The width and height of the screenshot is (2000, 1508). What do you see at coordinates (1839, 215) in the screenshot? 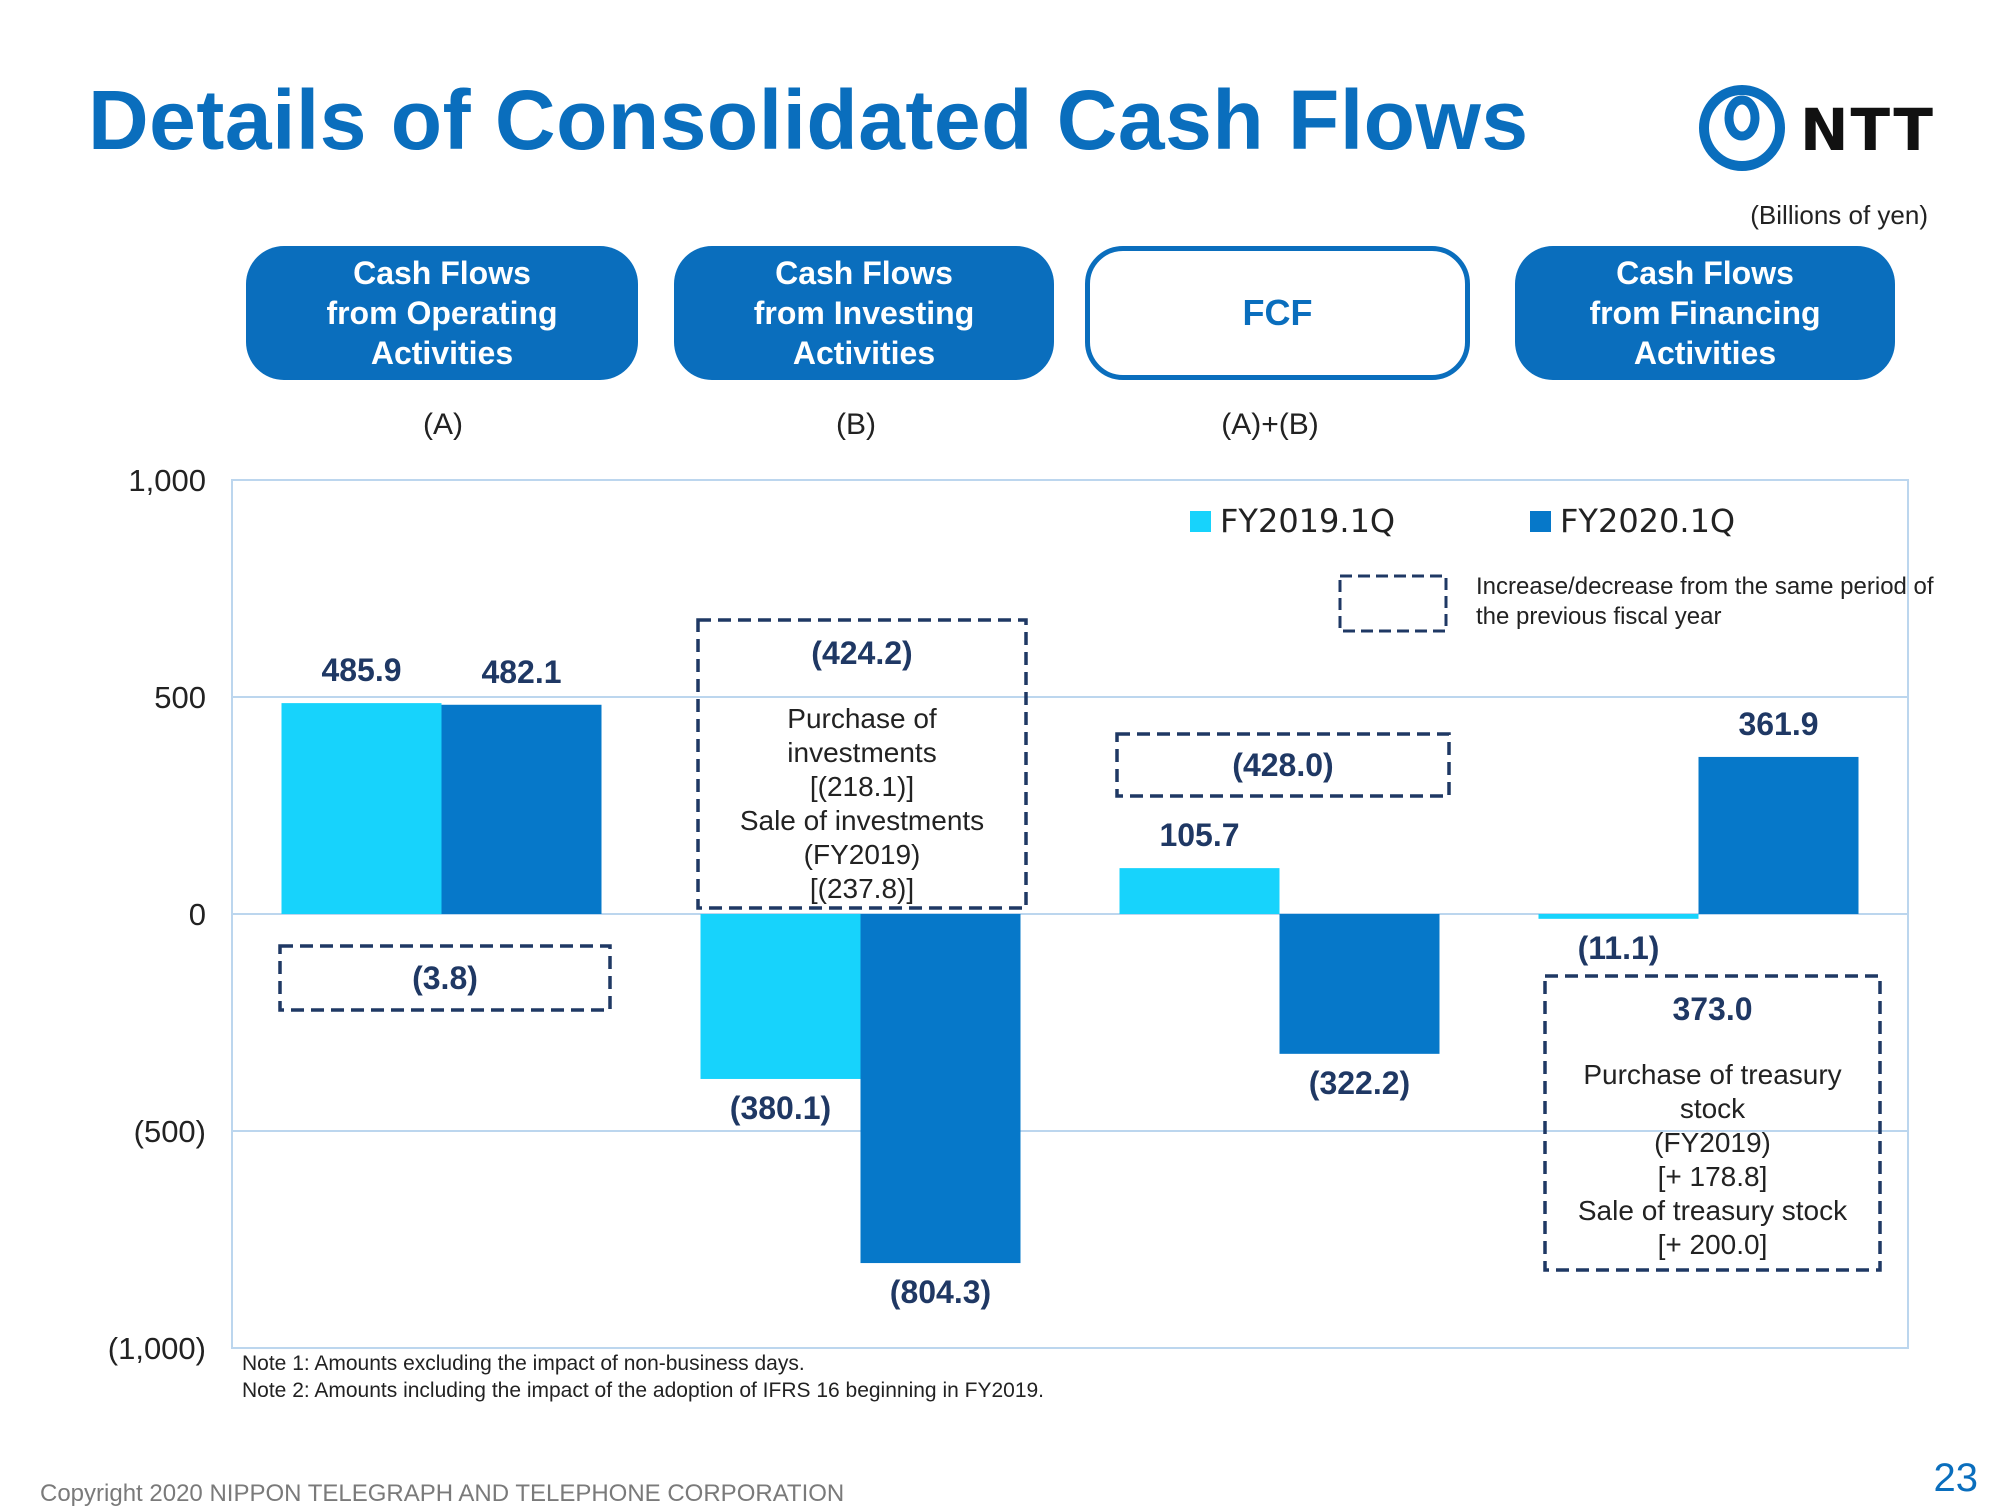
I see `units-label: (Billions of yen)` at bounding box center [1839, 215].